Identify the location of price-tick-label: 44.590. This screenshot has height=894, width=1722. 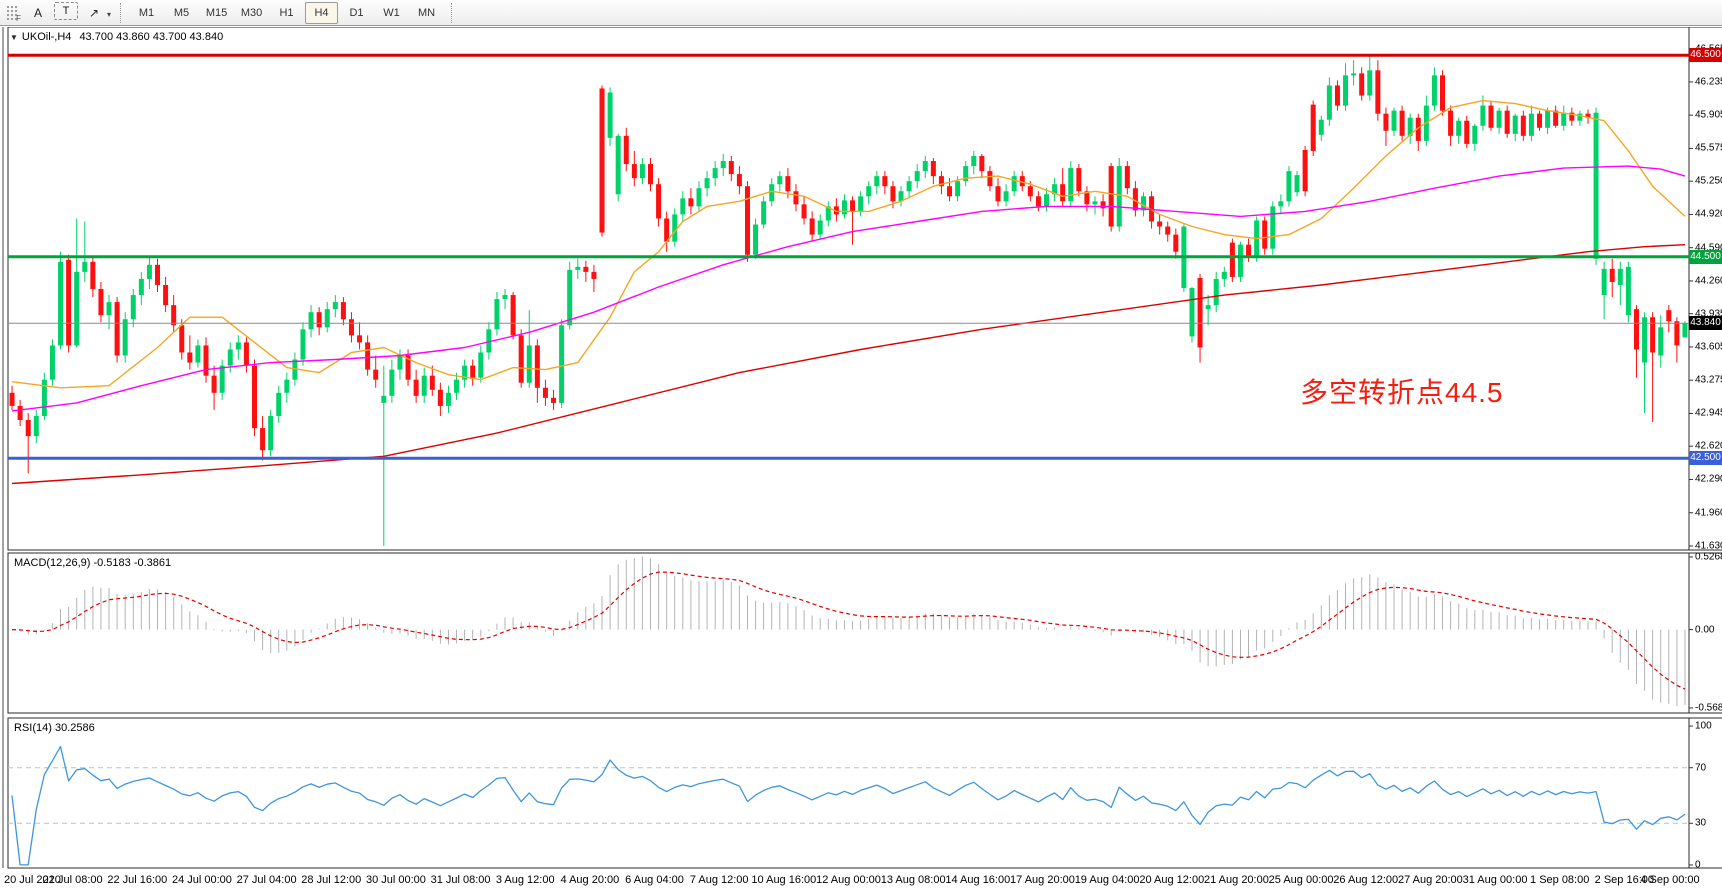
(1708, 248).